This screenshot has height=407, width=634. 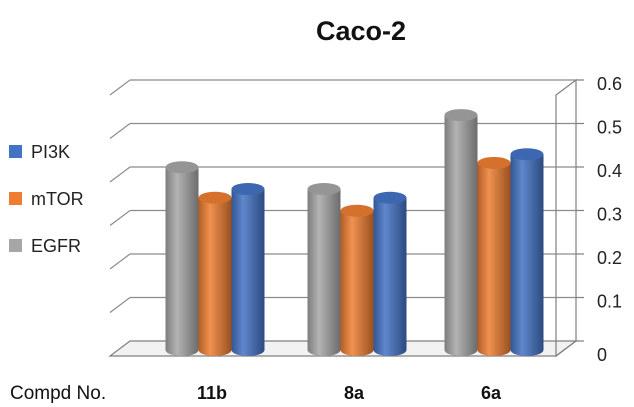 I want to click on legend-label: mTOR, so click(x=57, y=199).